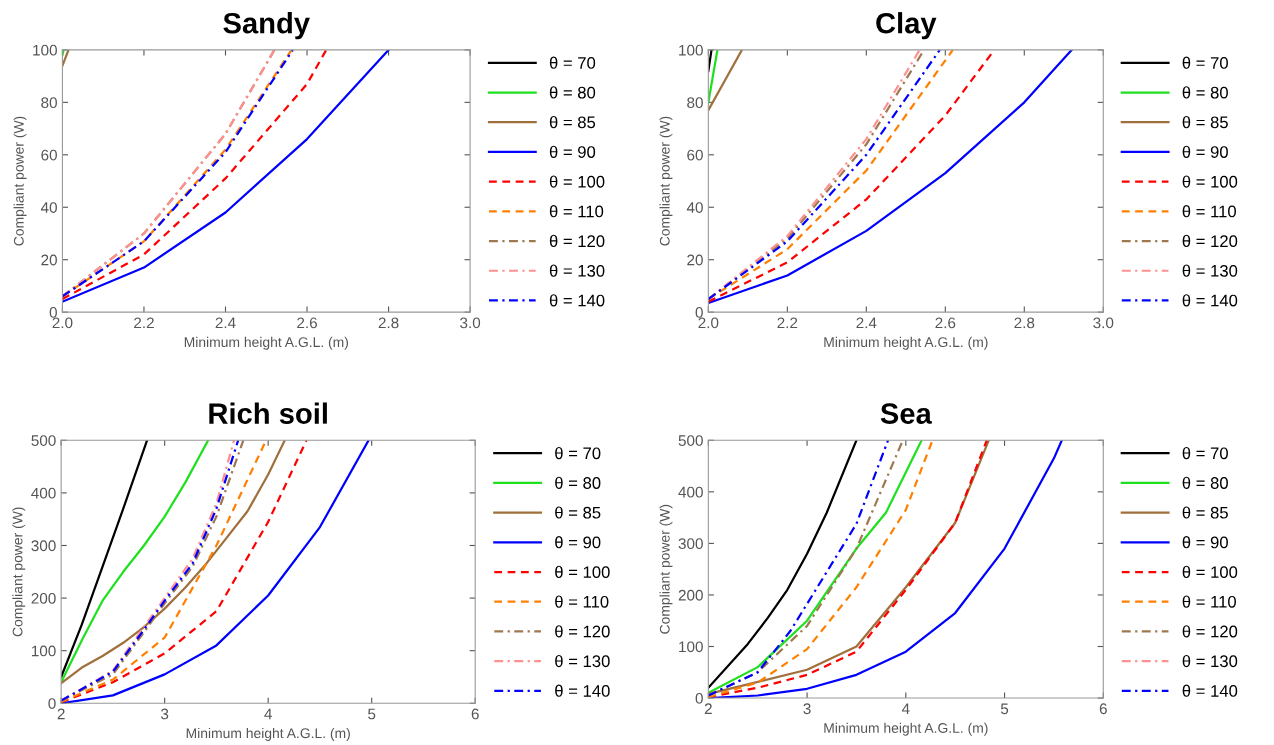  What do you see at coordinates (906, 413) in the screenshot?
I see `chart-title: Sea` at bounding box center [906, 413].